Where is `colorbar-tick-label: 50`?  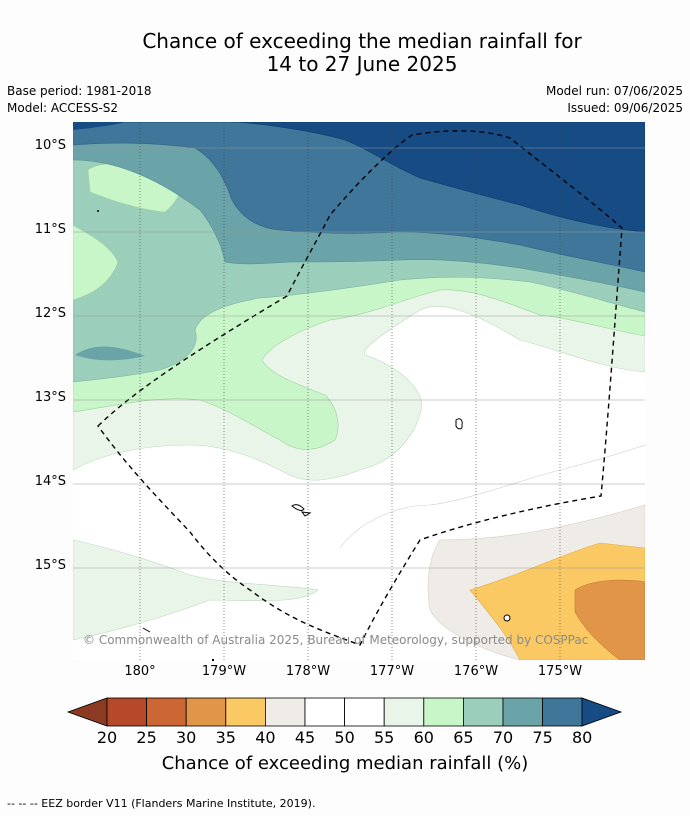
colorbar-tick-label: 50 is located at coordinates (344, 737).